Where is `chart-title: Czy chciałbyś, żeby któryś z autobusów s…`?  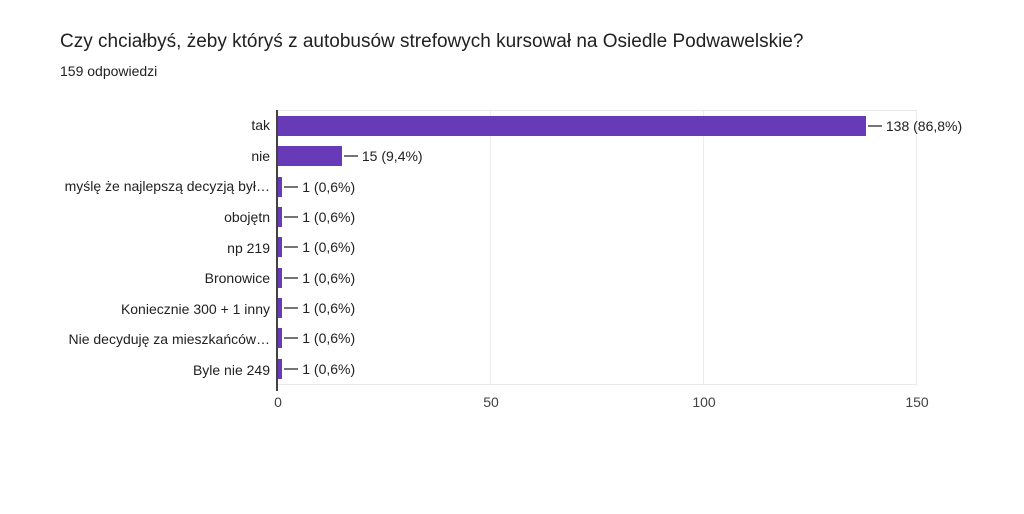 chart-title: Czy chciałbyś, żeby któryś z autobusów s… is located at coordinates (432, 41).